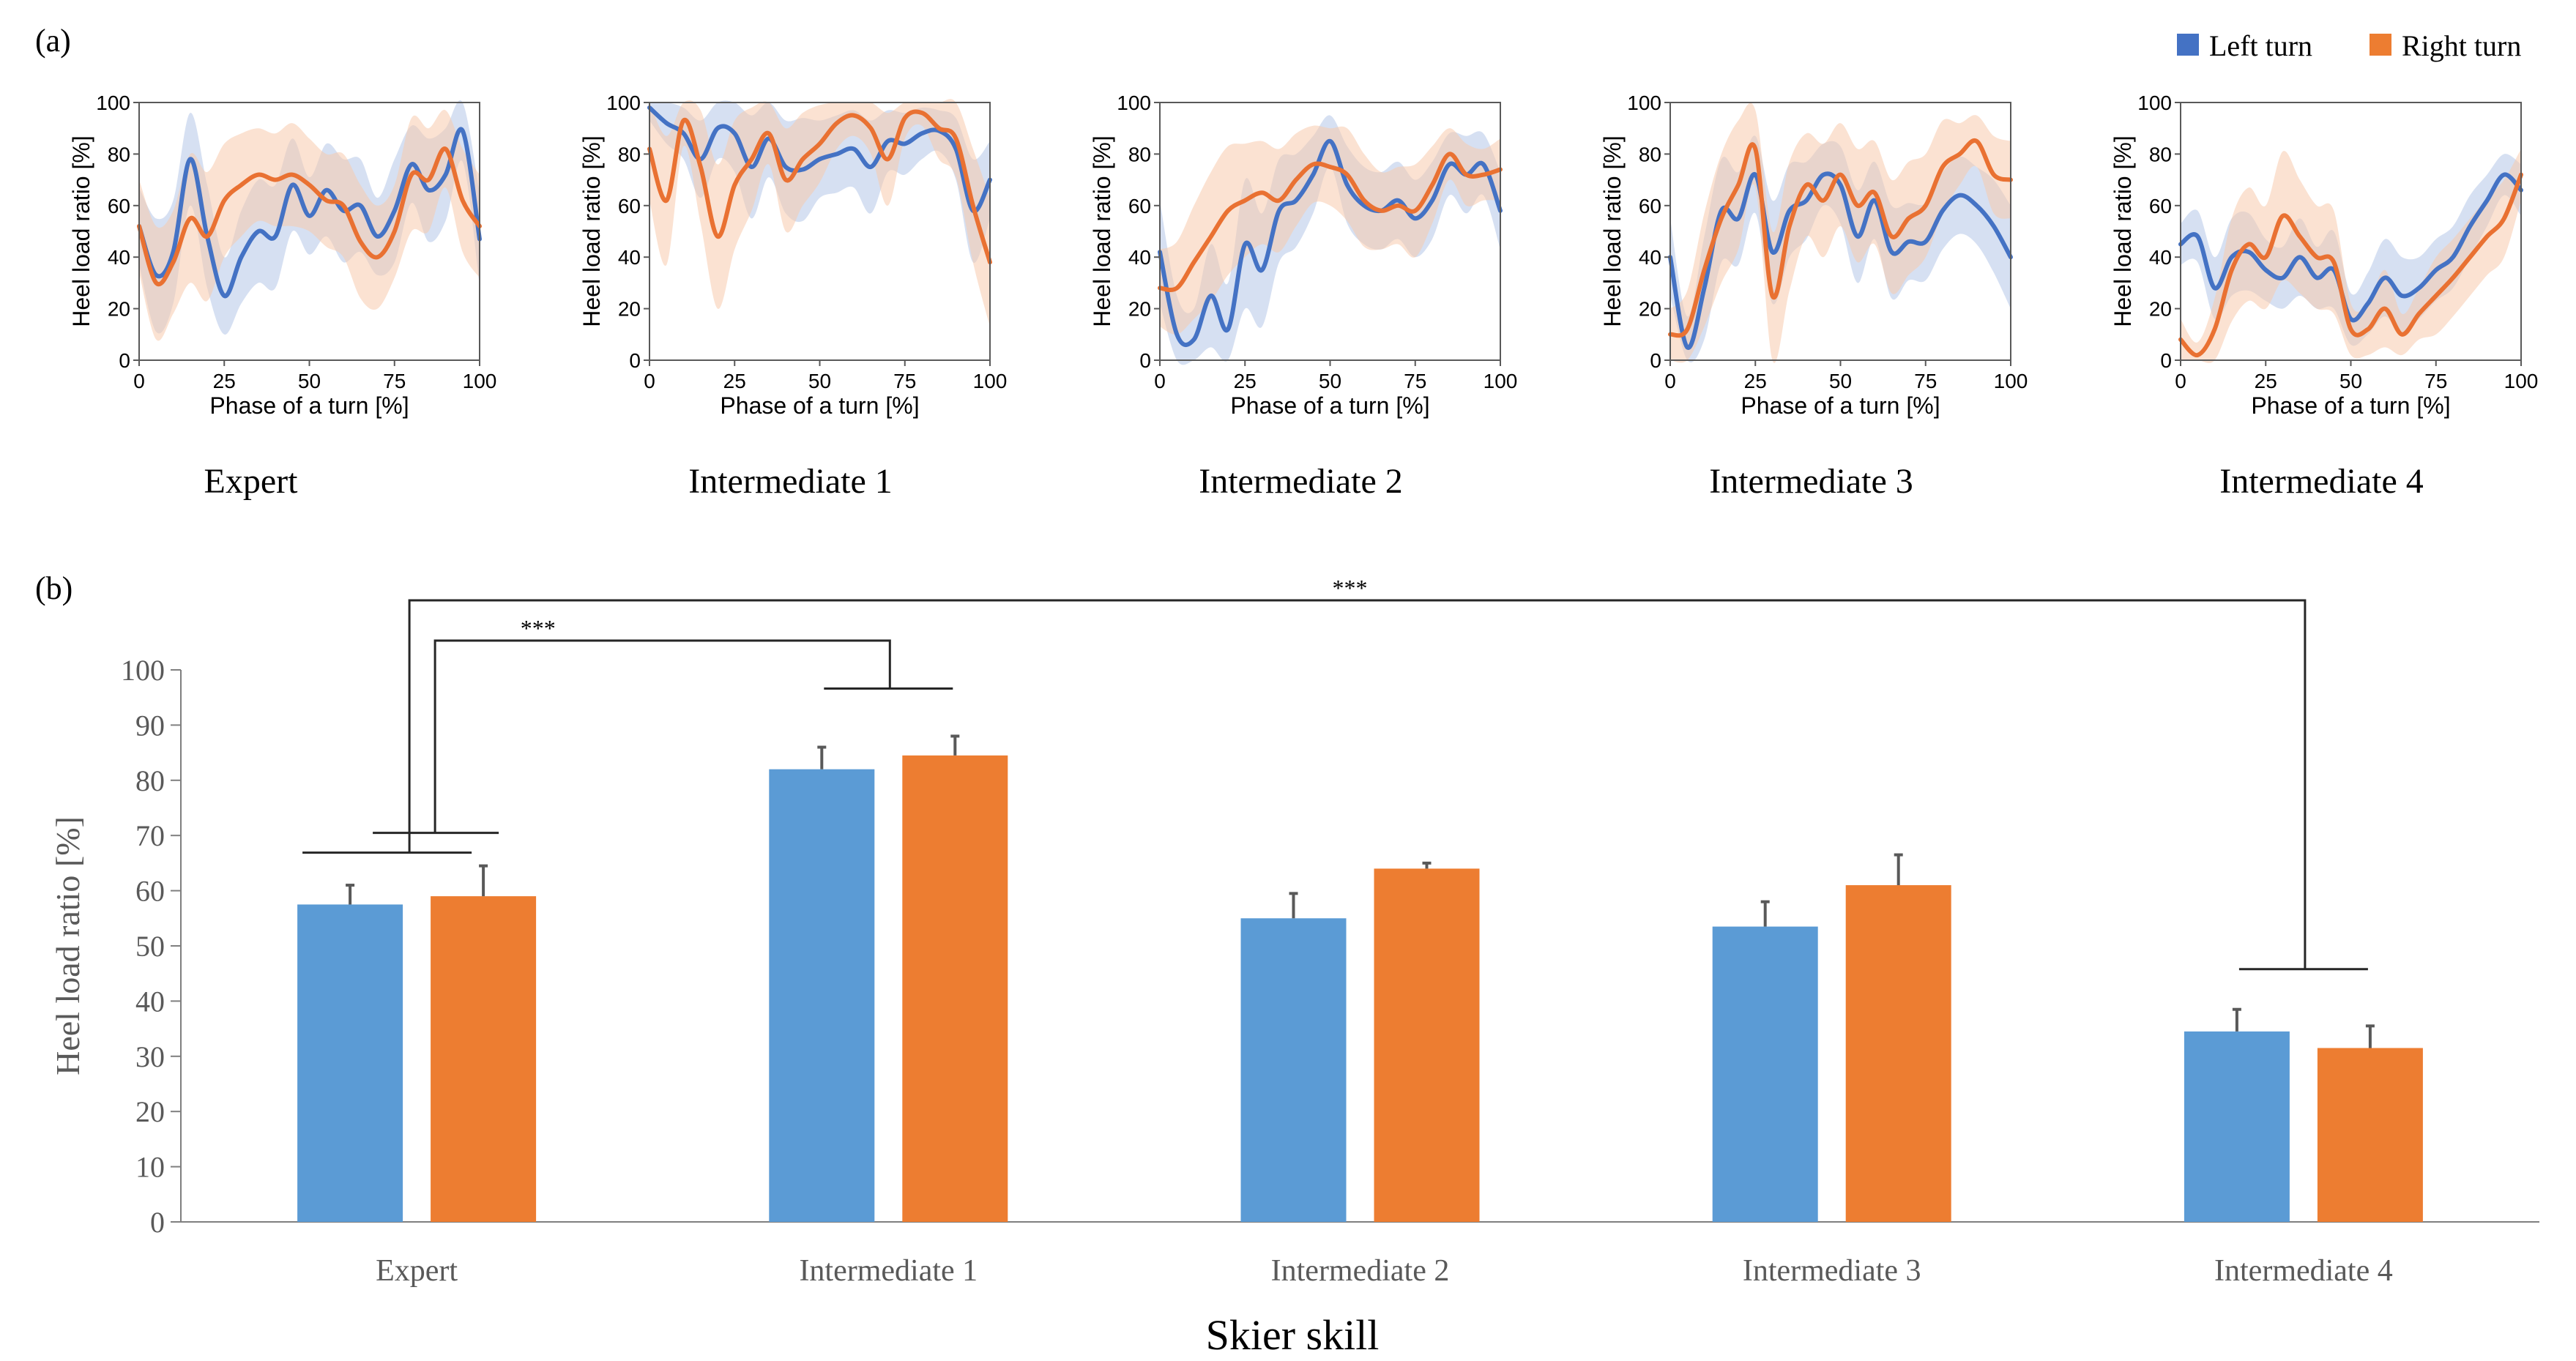 Image resolution: width=2576 pixels, height=1361 pixels. Describe the element at coordinates (2349, 45) in the screenshot. I see `legend: Left turn Right turn` at that location.